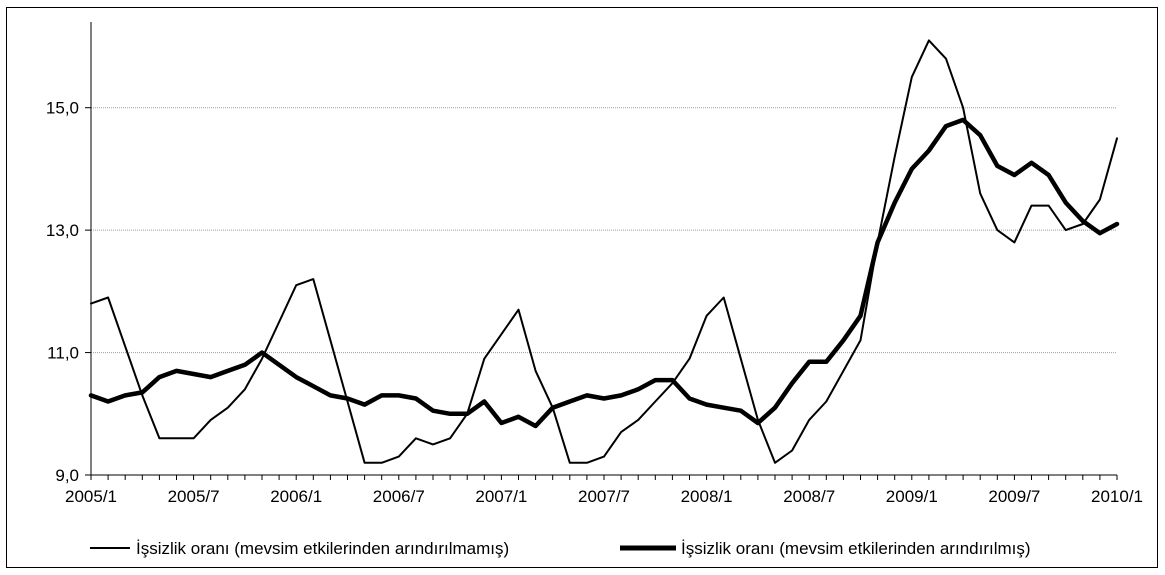 The image size is (1165, 575). What do you see at coordinates (1117, 496) in the screenshot?
I see `x-tick-label: 2010/1` at bounding box center [1117, 496].